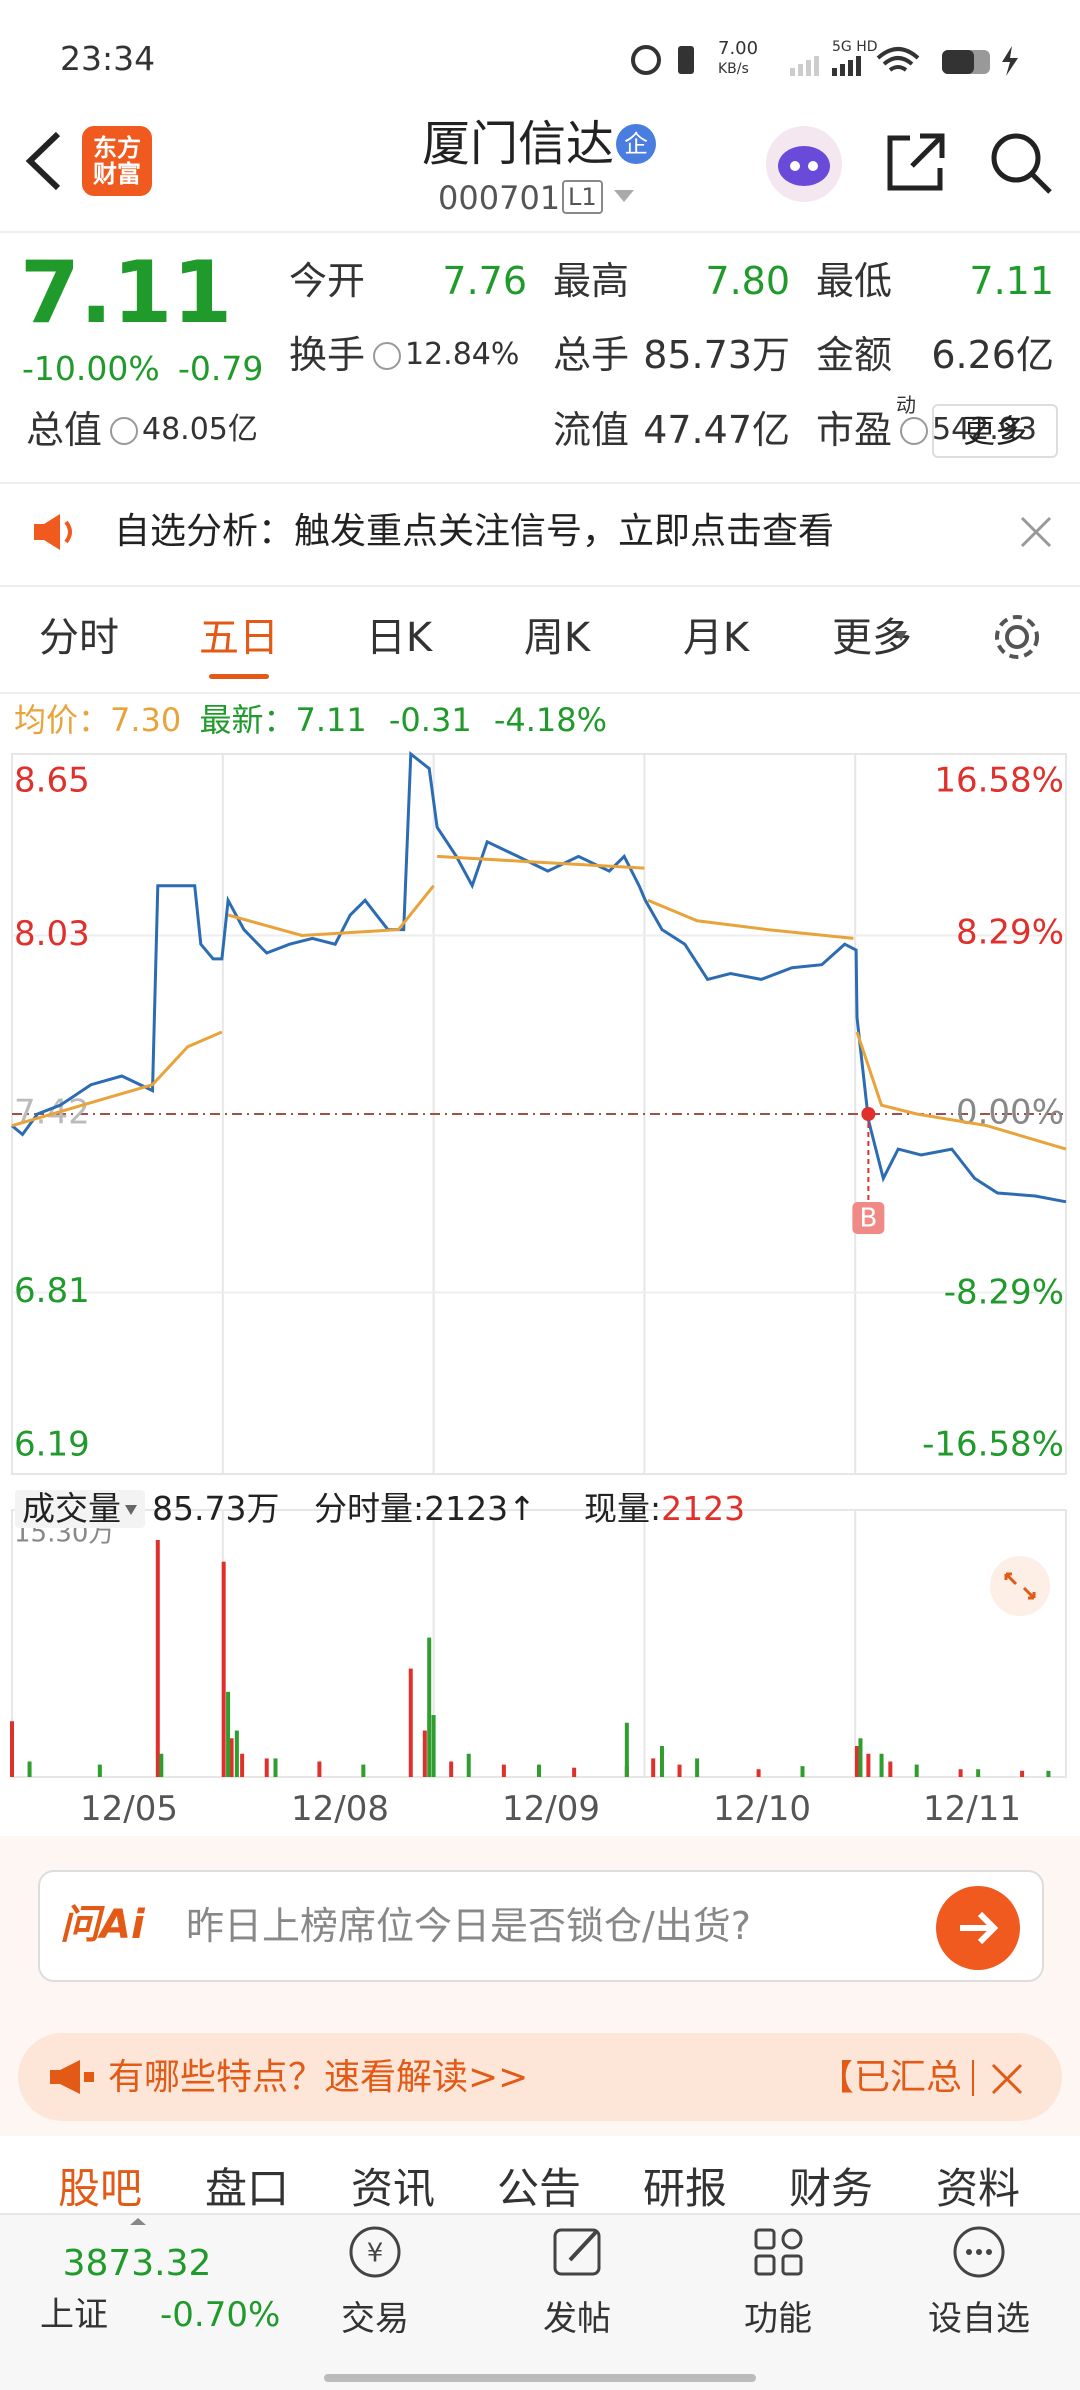  Describe the element at coordinates (539, 2188) in the screenshot. I see `bottom-tab: 公告` at that location.